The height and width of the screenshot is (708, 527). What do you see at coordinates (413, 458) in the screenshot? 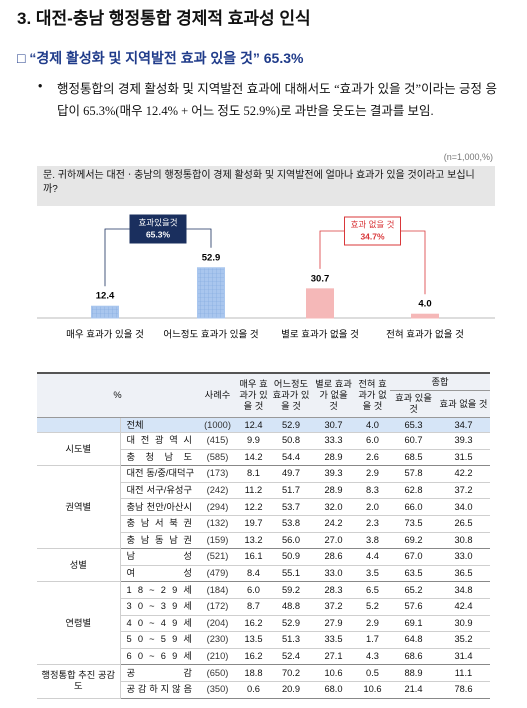
I see `value-cell: 68.5` at bounding box center [413, 458].